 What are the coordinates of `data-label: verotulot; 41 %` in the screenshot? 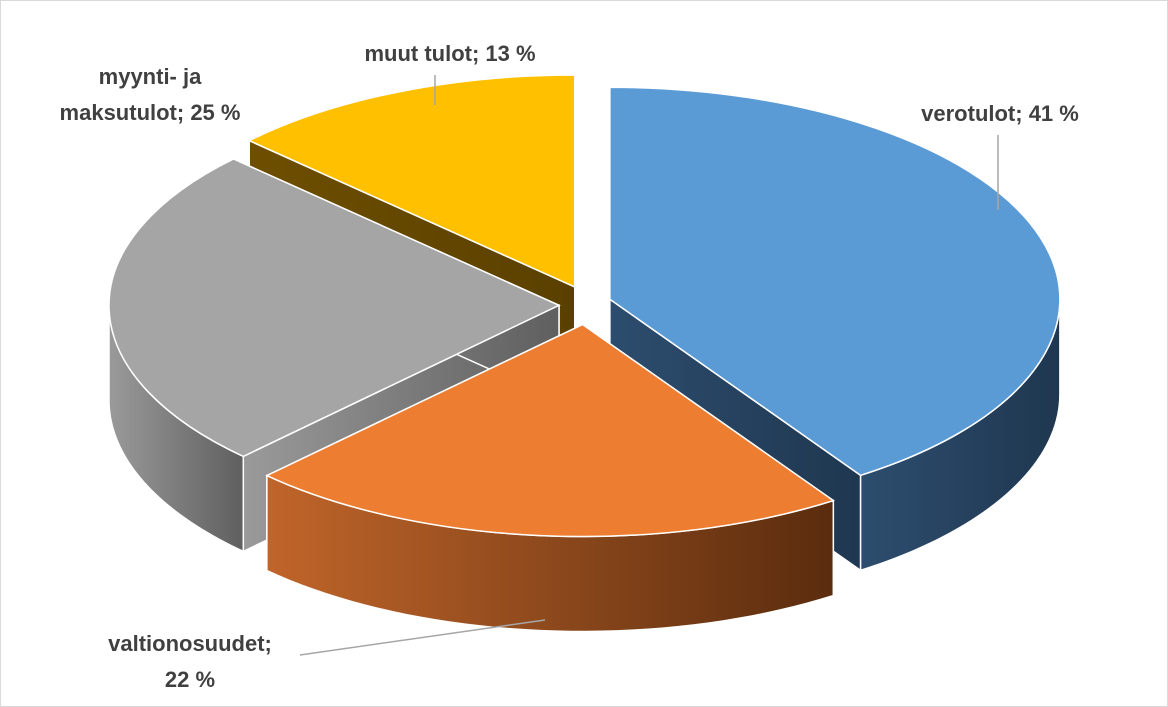 It's located at (1000, 113).